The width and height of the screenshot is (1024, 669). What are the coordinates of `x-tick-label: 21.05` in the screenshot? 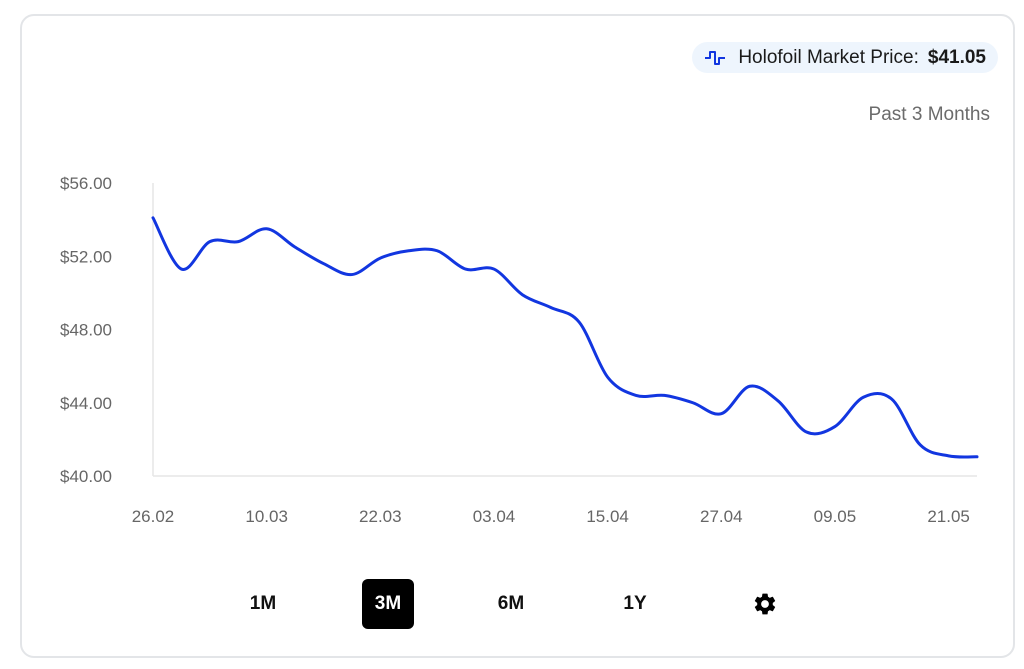 It's located at (948, 516).